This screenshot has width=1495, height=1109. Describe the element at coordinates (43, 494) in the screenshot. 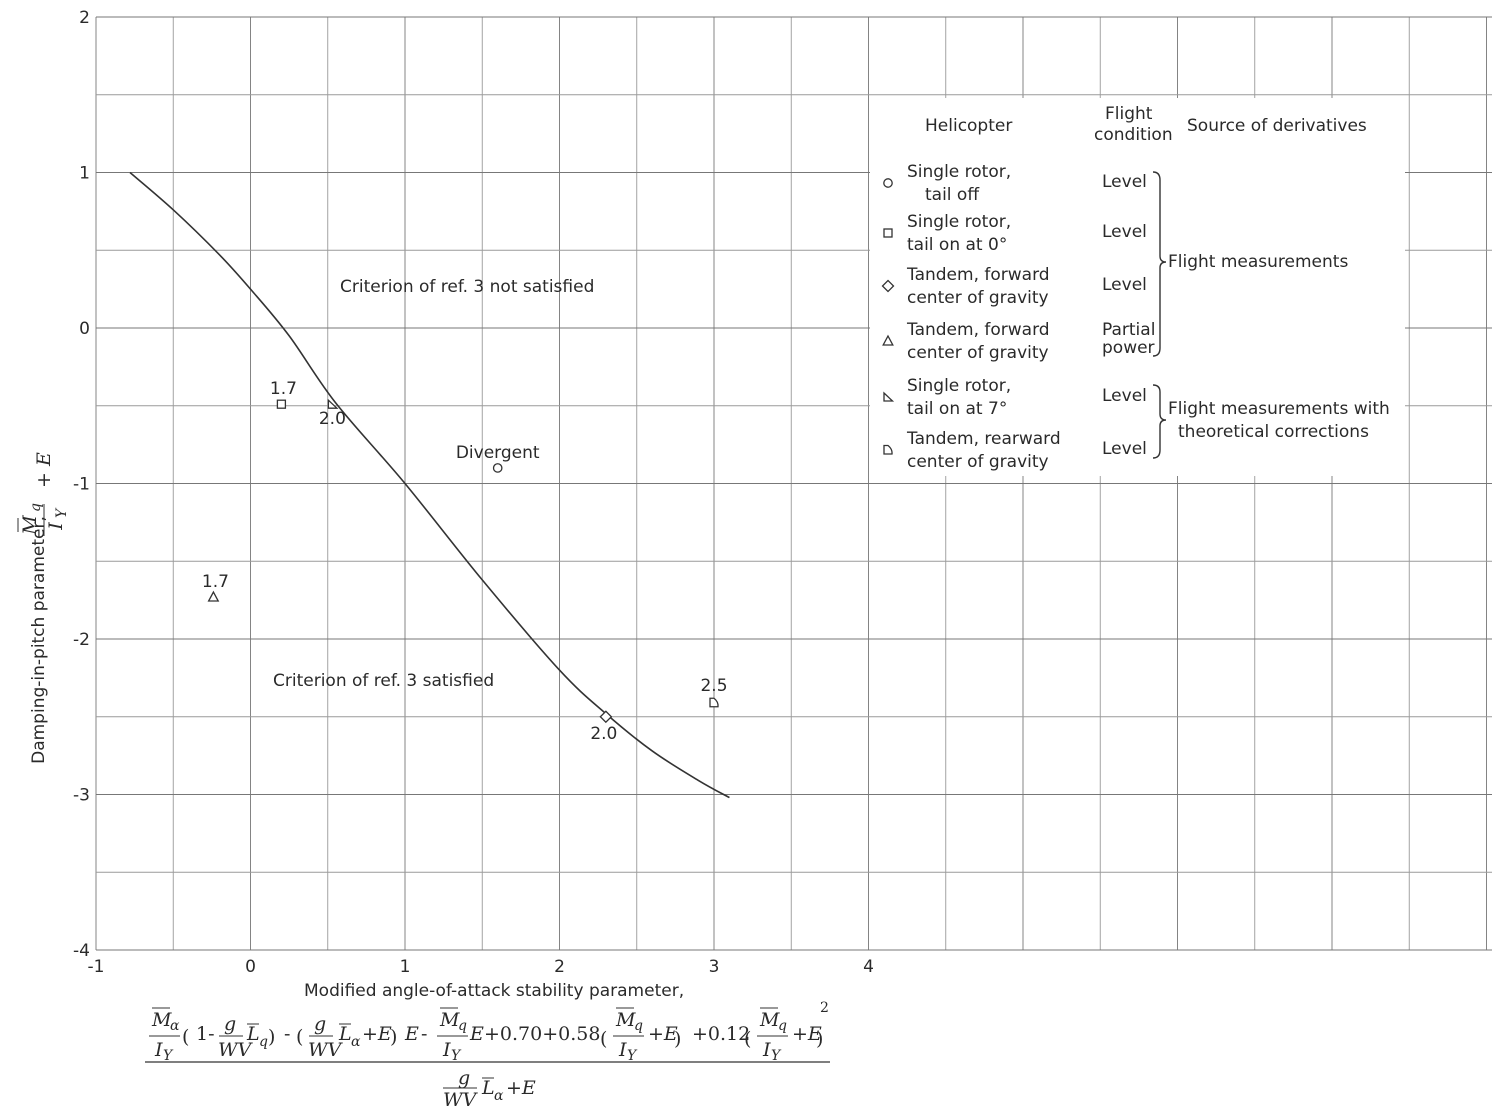

I see `y-axis-formula: M q I Y + E` at that location.